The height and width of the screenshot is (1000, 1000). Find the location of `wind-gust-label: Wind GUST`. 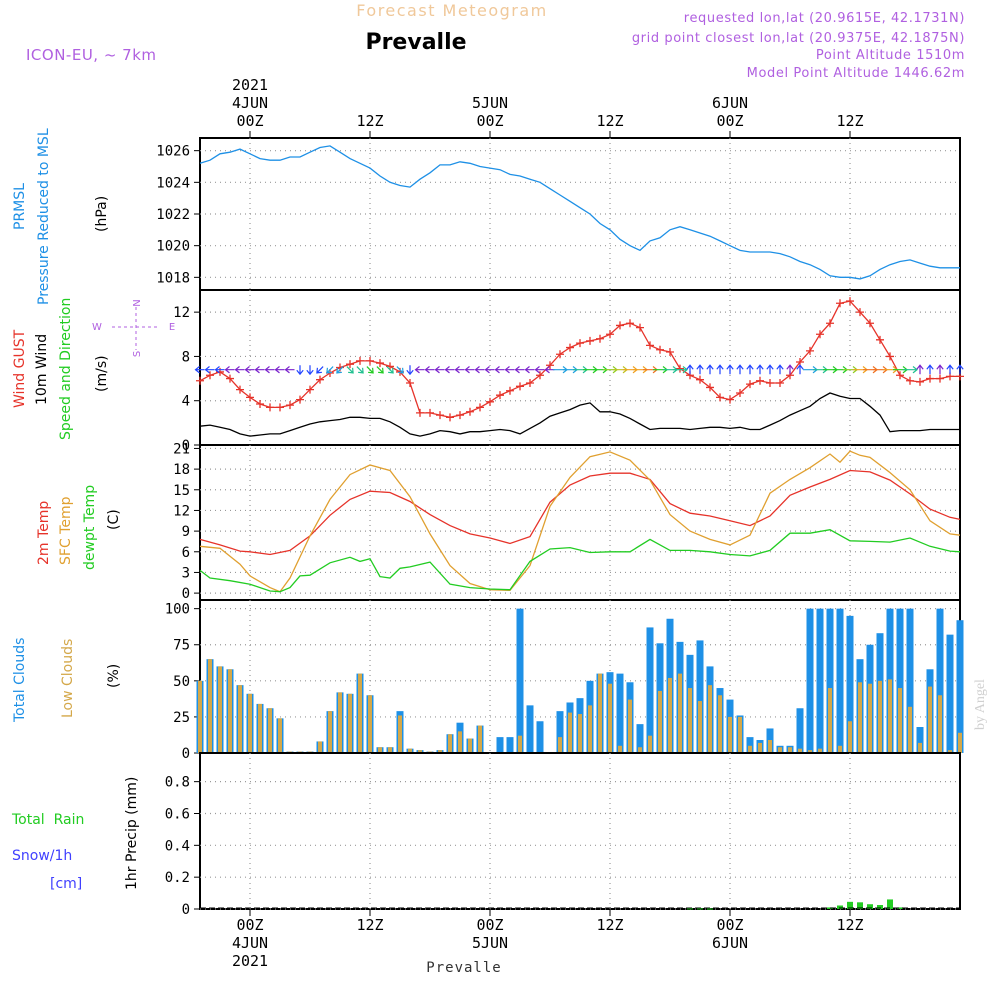

wind-gust-label: Wind GUST is located at coordinates (20, 368).